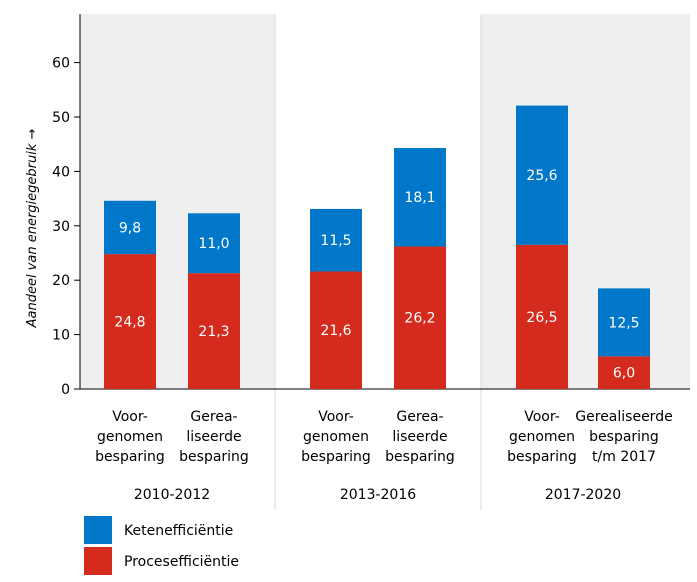 This screenshot has height=582, width=697. Describe the element at coordinates (61, 227) in the screenshot. I see `y-tick-label: 30` at that location.